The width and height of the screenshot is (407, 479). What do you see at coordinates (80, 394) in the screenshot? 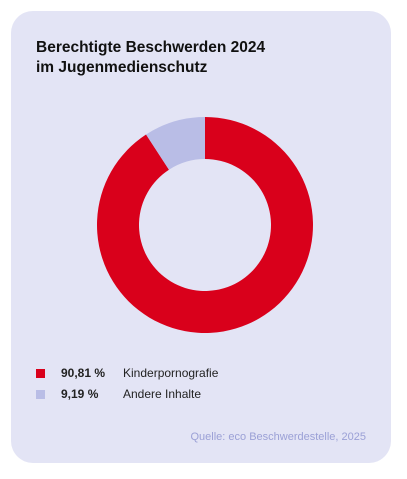
I see `legend-value-andere-inhalte: 9,19 %` at bounding box center [80, 394].